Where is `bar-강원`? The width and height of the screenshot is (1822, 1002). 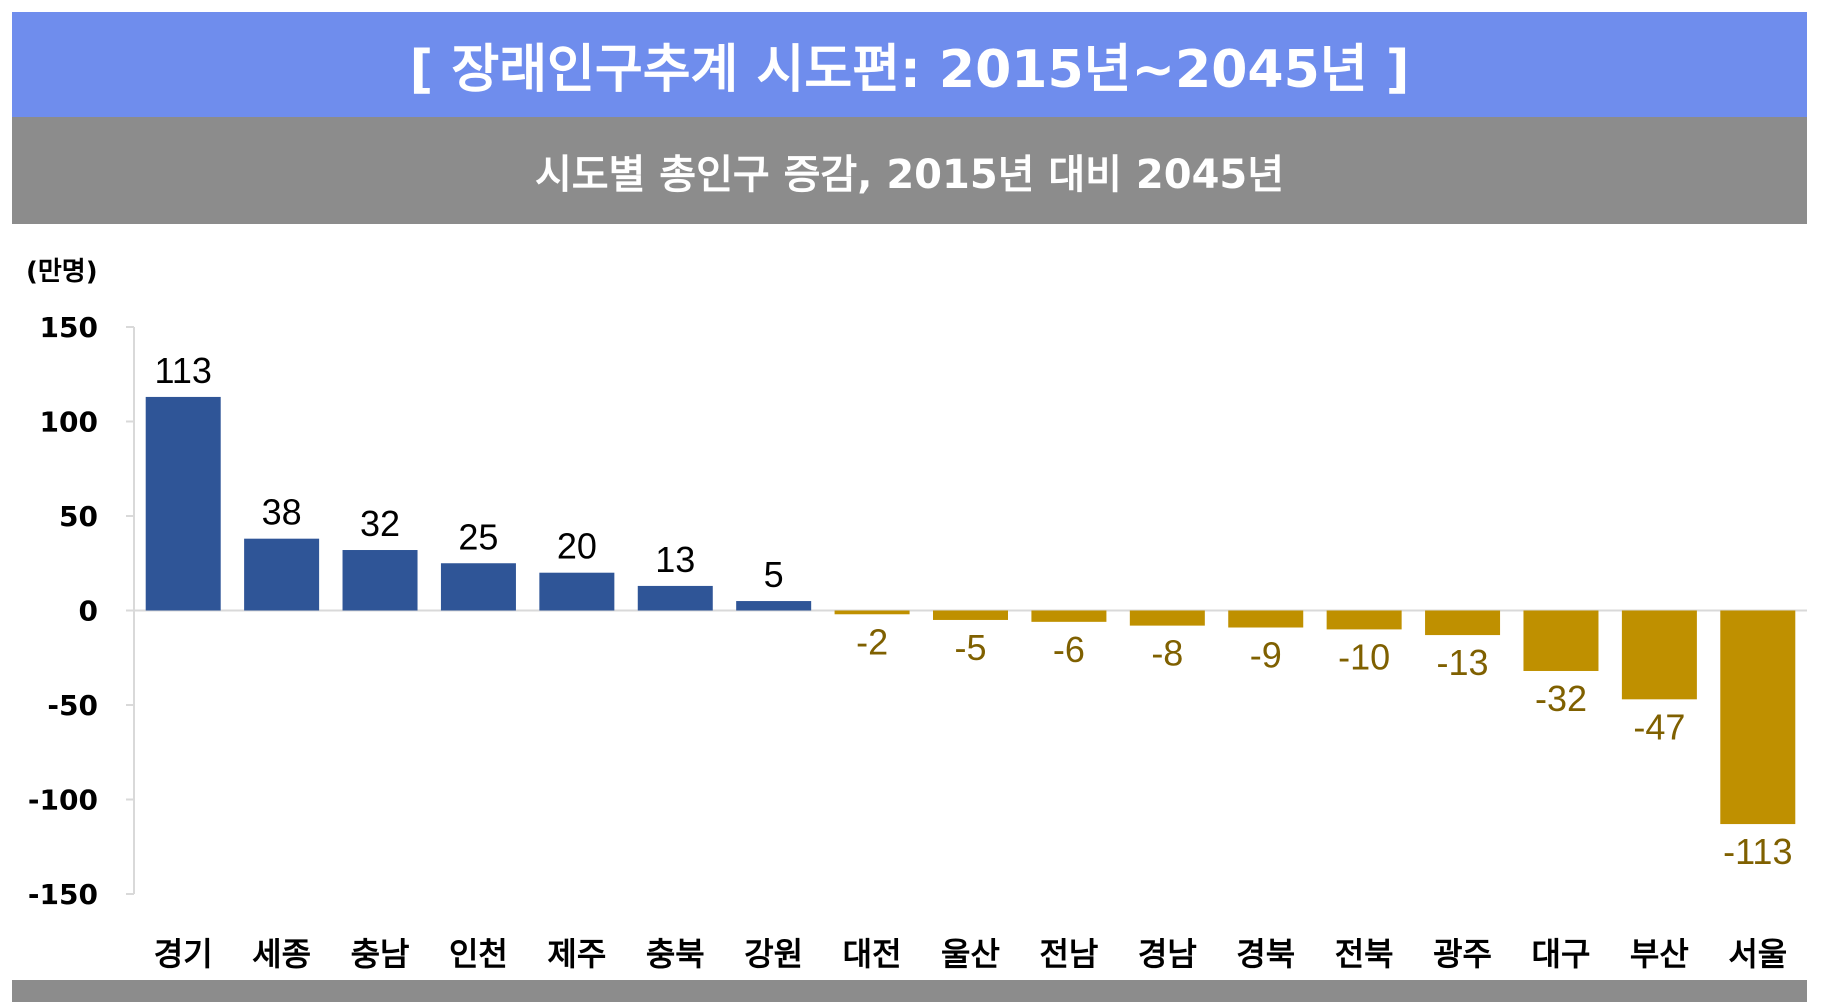 bar-강원 is located at coordinates (774, 606).